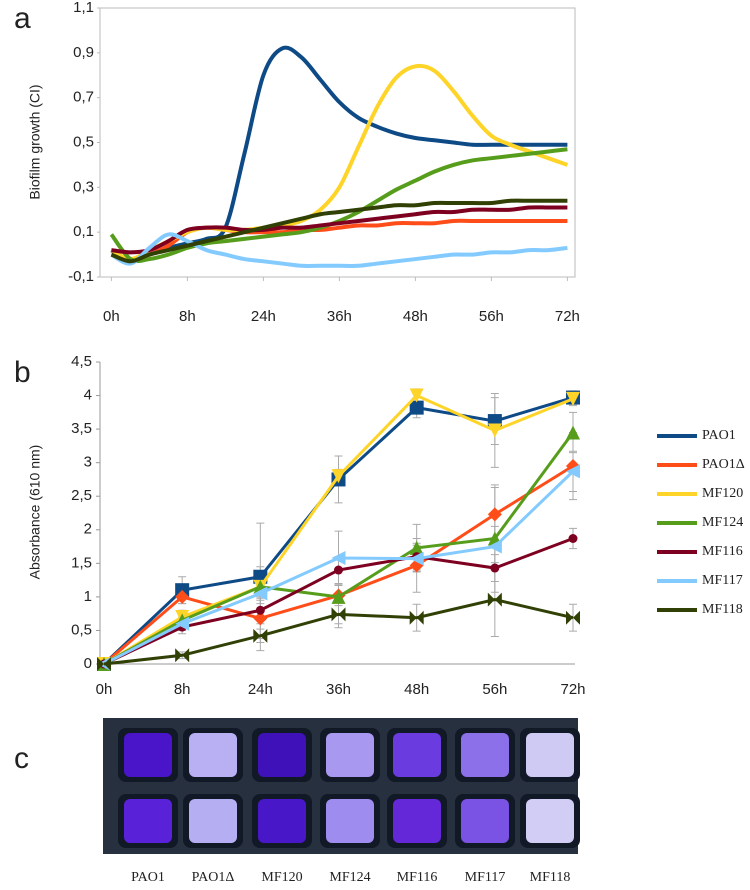 The height and width of the screenshot is (890, 750). Describe the element at coordinates (81, 562) in the screenshot. I see `y-tick-label: 1,5` at that location.